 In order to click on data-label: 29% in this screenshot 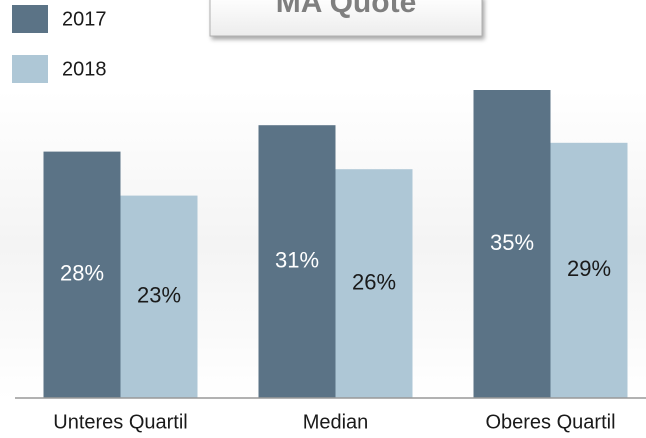, I will do `click(589, 268)`.